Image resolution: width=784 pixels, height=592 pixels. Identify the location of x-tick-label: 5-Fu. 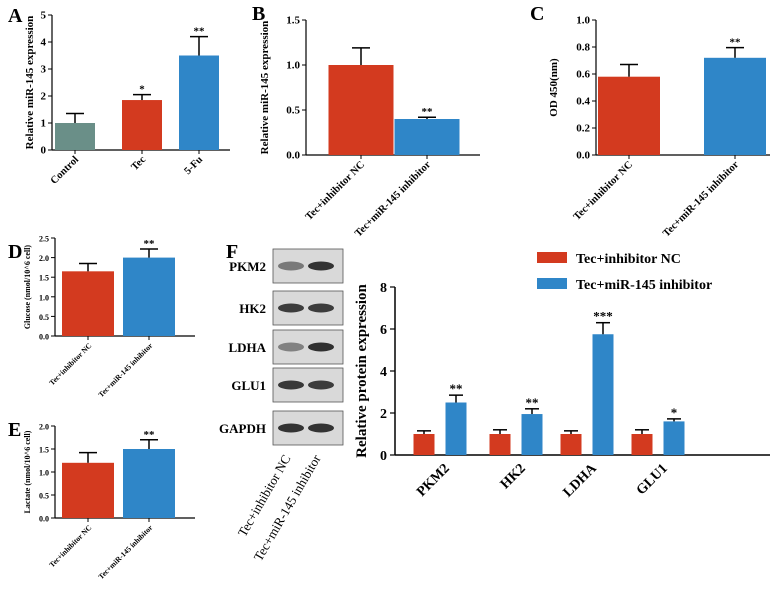
(193, 165).